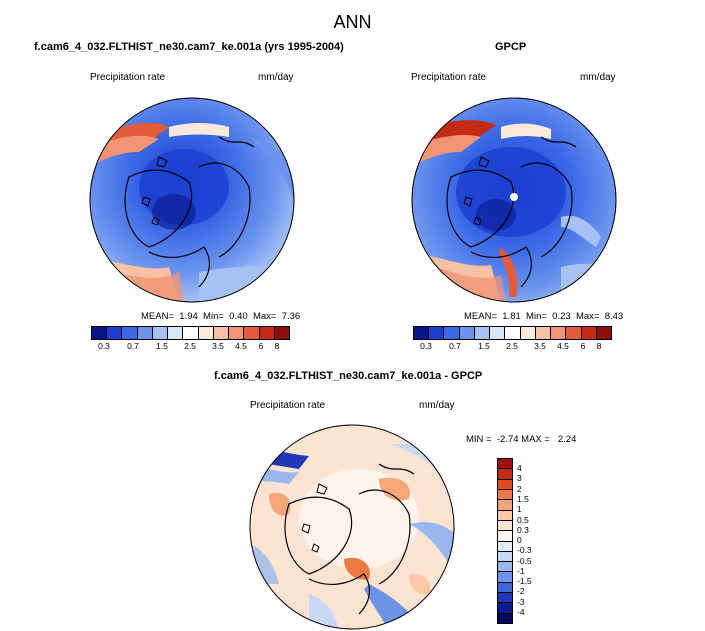 The height and width of the screenshot is (631, 705). Describe the element at coordinates (511, 346) in the screenshot. I see `right-colorbar-ticks: 0.3 0.7 1.5 2.5 3.5 4.5 6 8` at that location.